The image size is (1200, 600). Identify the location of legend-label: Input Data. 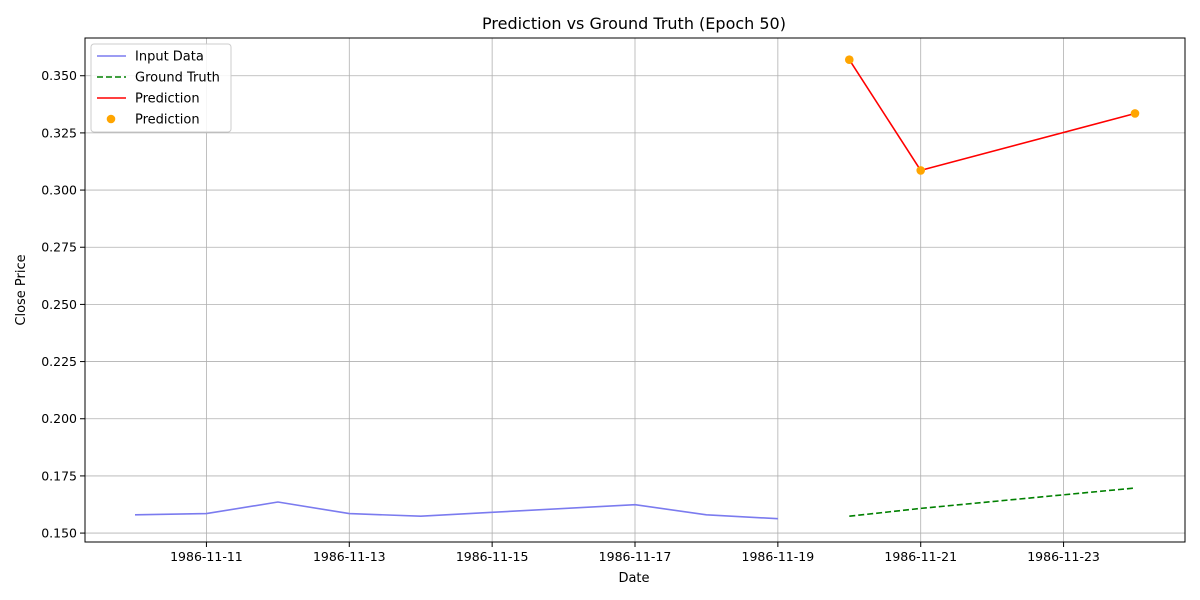
(169, 57).